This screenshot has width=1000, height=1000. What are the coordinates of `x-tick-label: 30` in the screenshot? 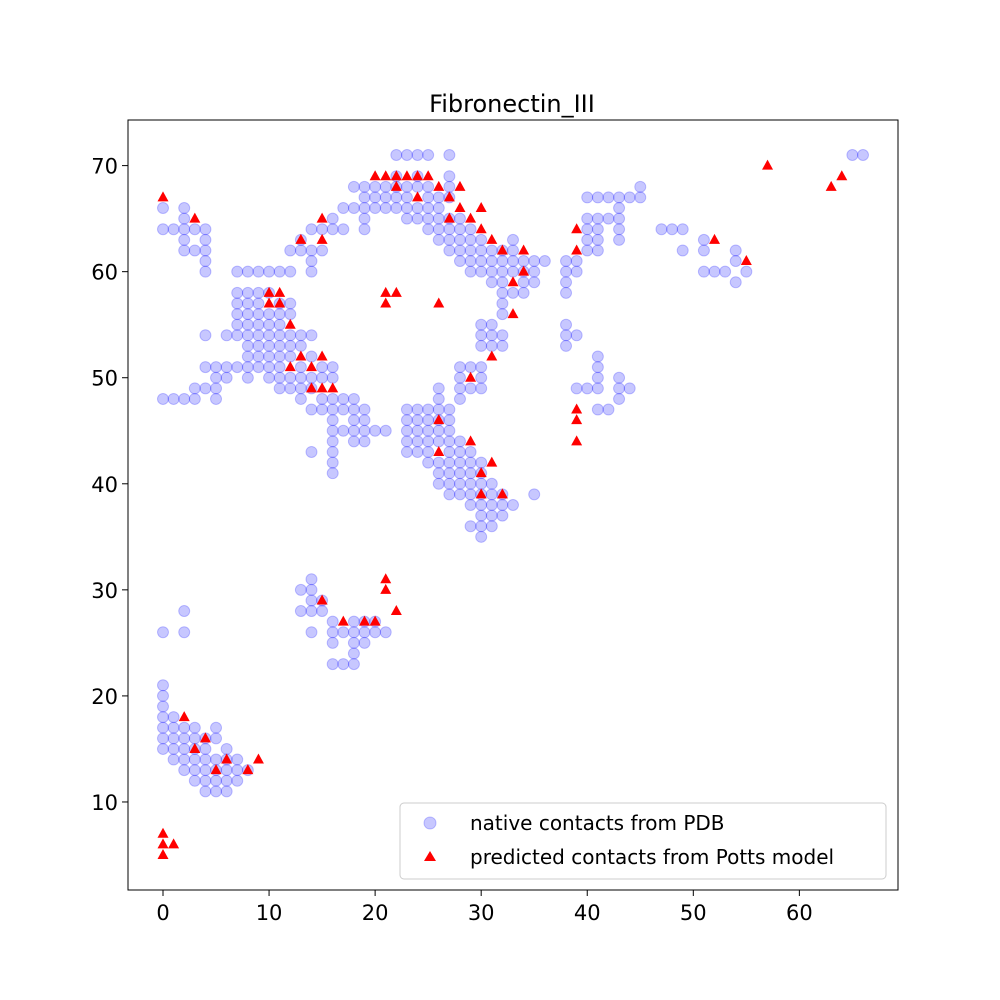 It's located at (481, 913).